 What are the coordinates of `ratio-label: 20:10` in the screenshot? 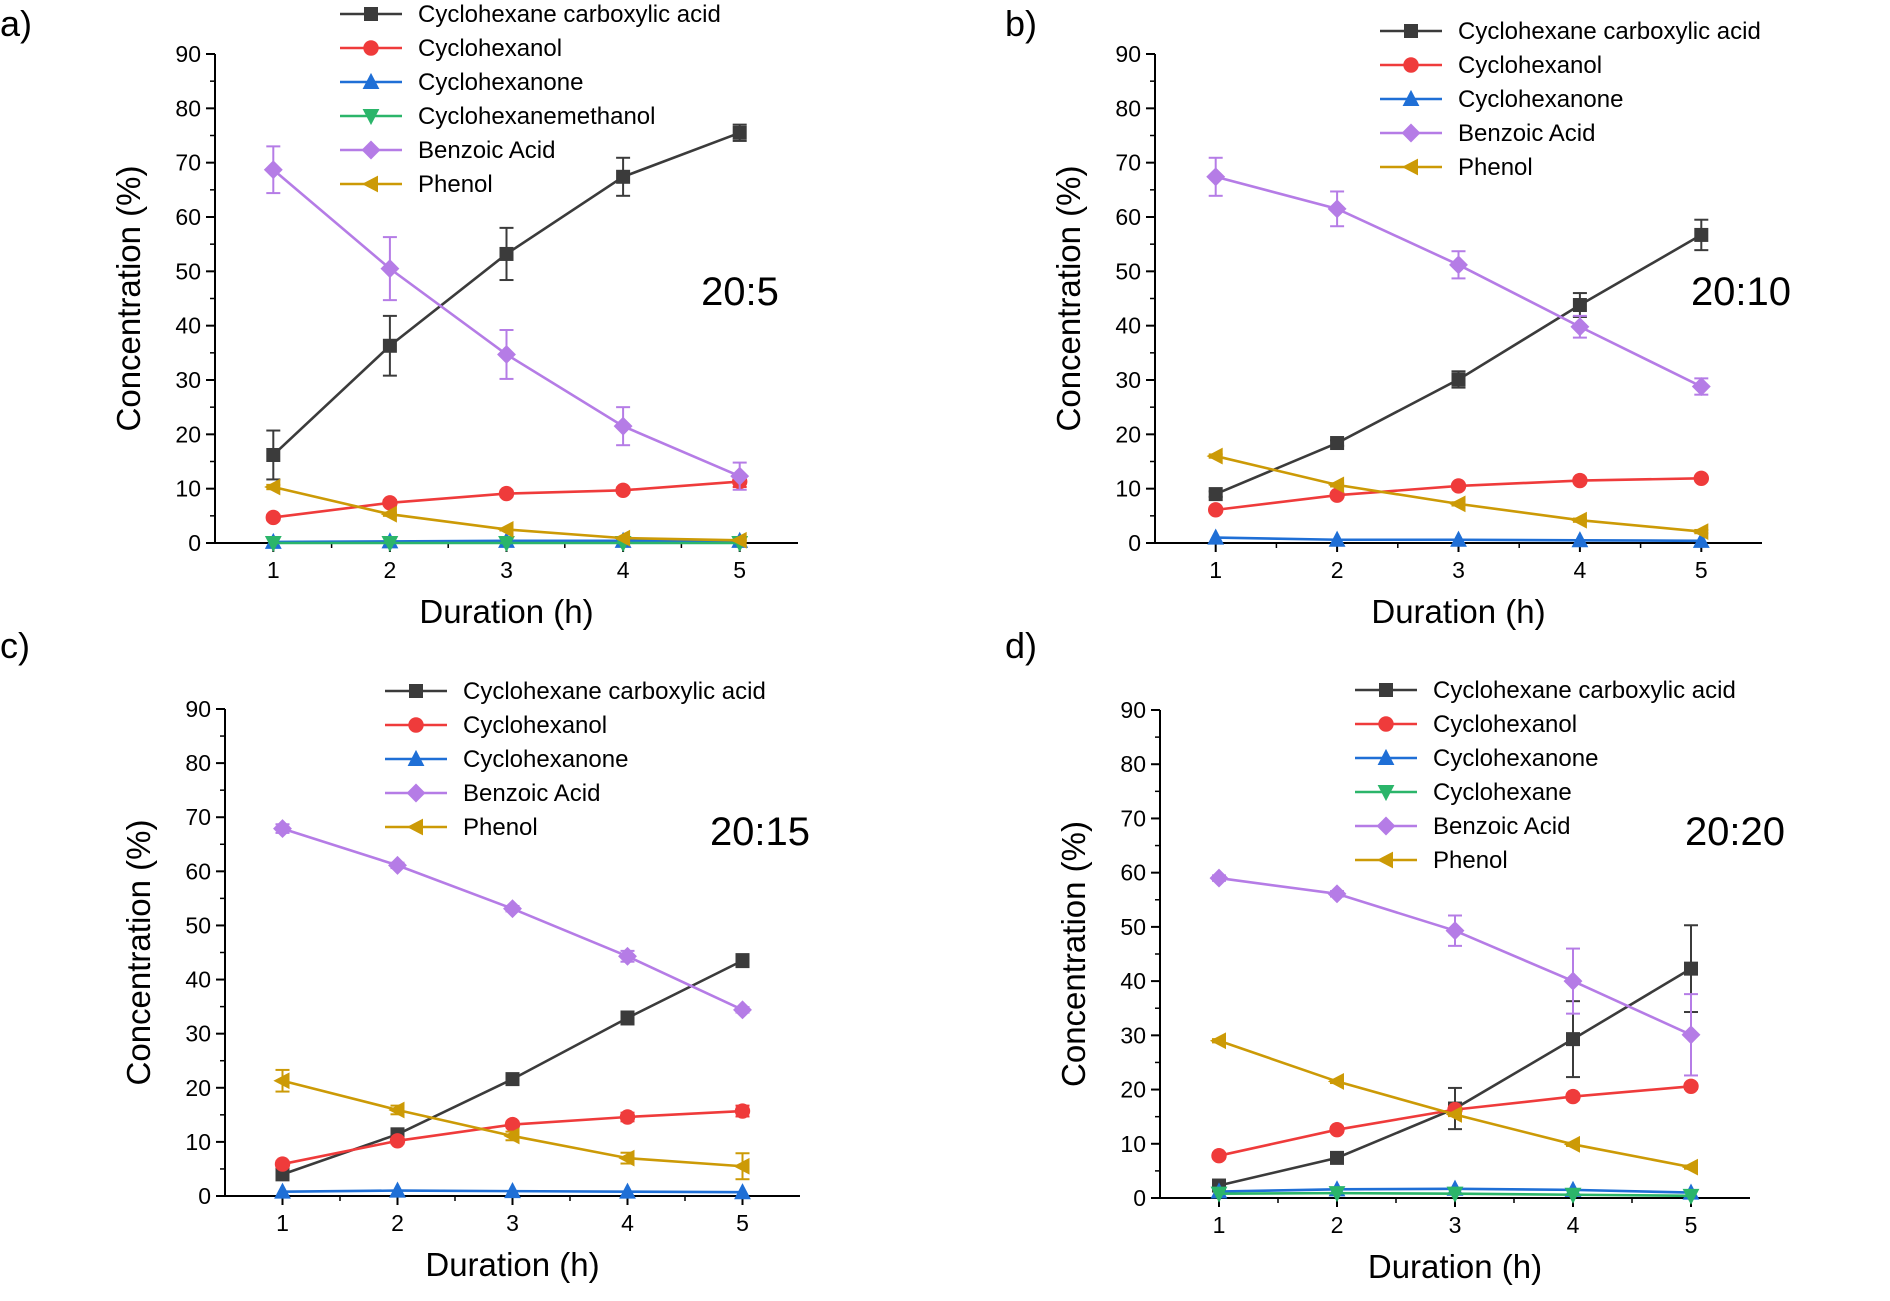 It's located at (1741, 292).